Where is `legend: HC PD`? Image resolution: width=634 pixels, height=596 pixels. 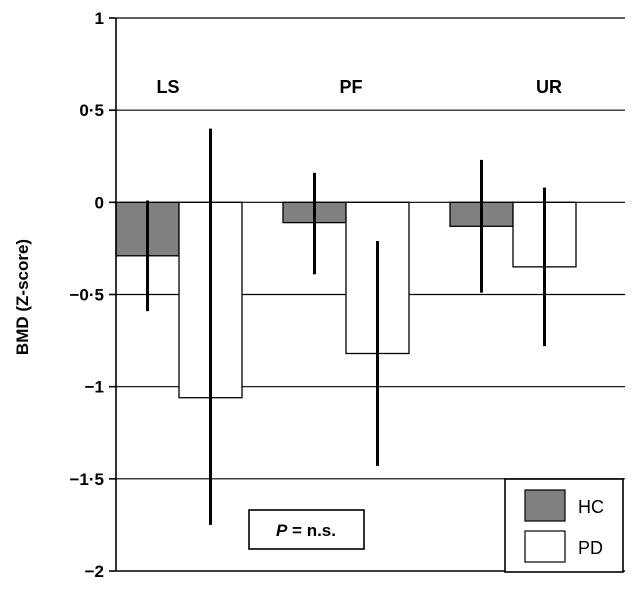
legend: HC PD is located at coordinates (564, 525).